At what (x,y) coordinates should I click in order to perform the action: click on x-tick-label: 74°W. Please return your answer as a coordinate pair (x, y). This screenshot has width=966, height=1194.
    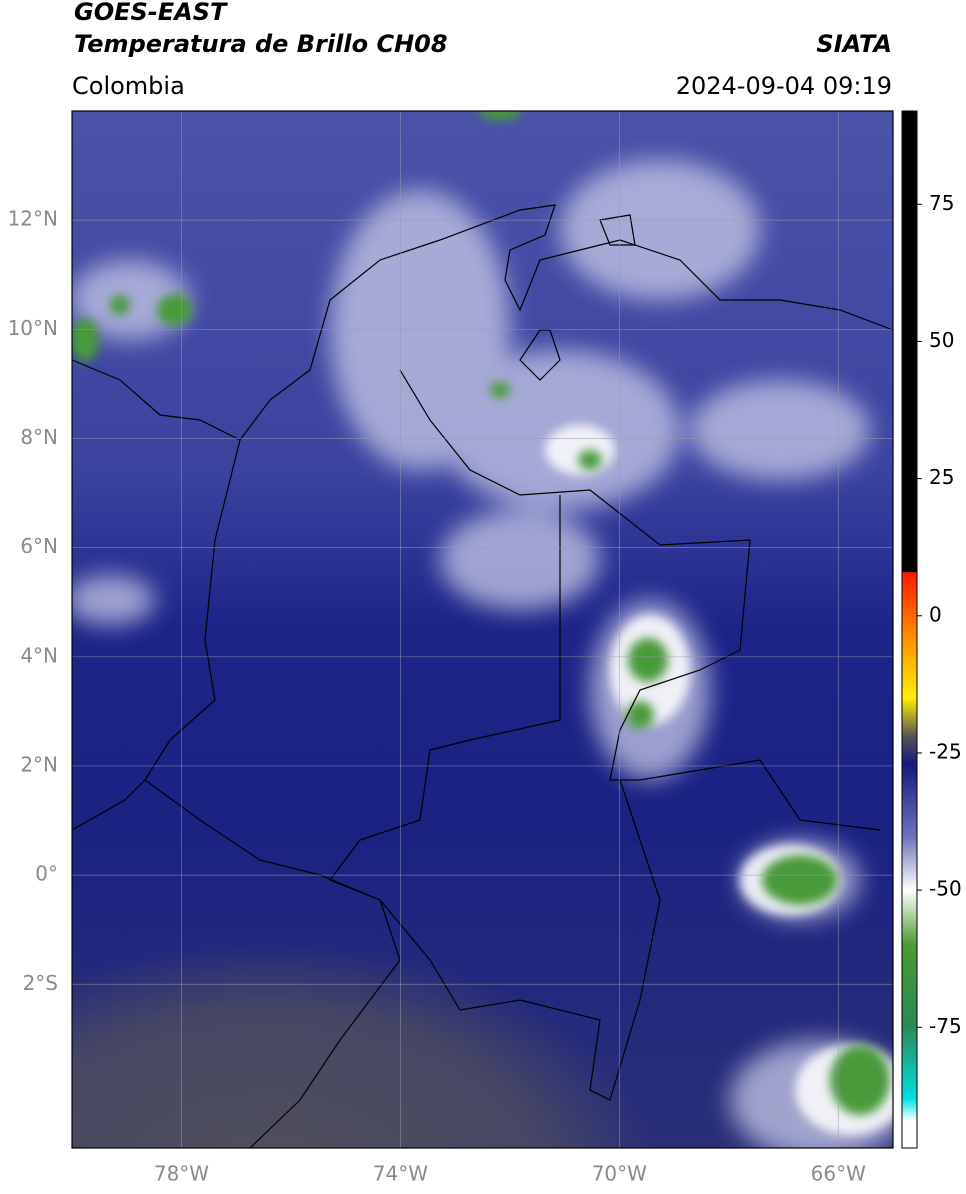
    Looking at the image, I should click on (400, 1174).